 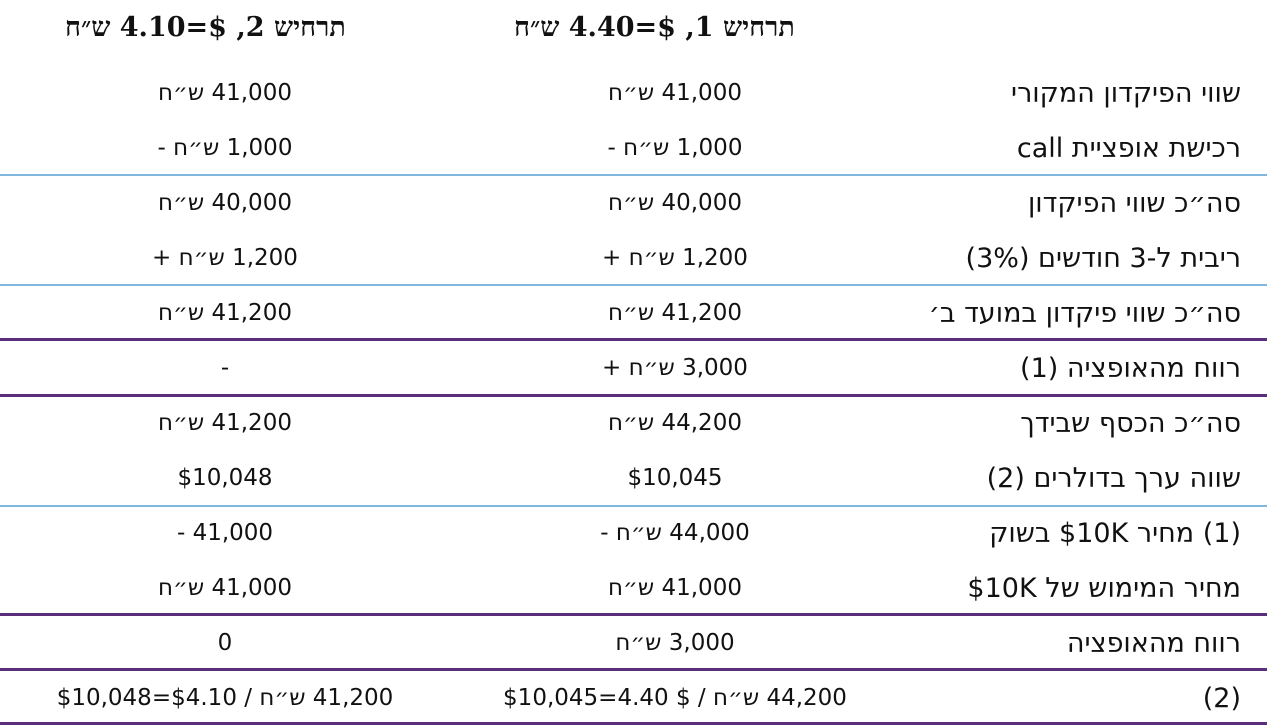 What do you see at coordinates (675, 423) in the screenshot?
I see `scenario-1-value: 44,200 ש״ח` at bounding box center [675, 423].